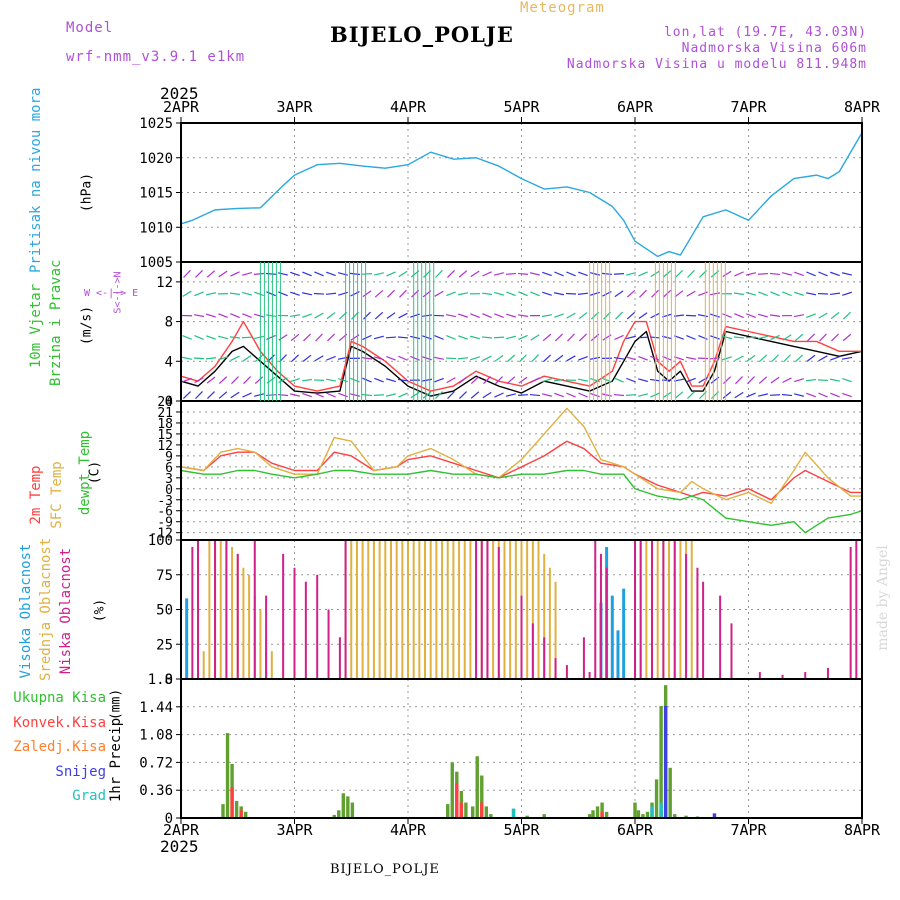 This screenshot has height=900, width=900. Describe the element at coordinates (156, 57) in the screenshot. I see `model-name: wrf-nmm_v3.9.1 e1km` at that location.